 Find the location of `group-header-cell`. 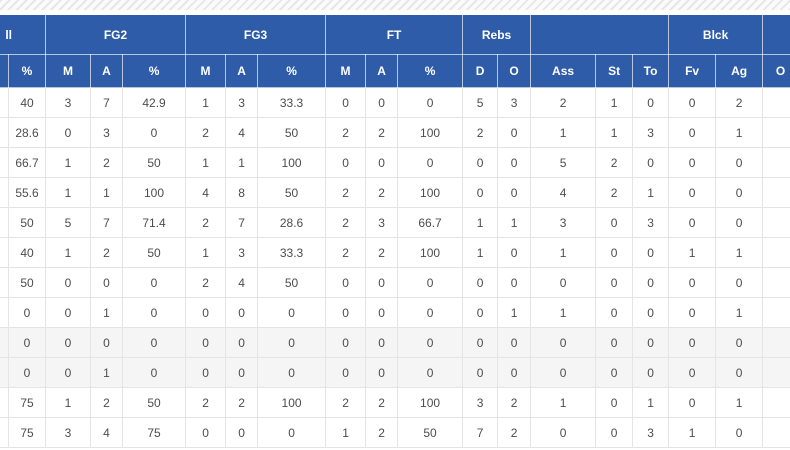

group-header-cell is located at coordinates (776, 34).